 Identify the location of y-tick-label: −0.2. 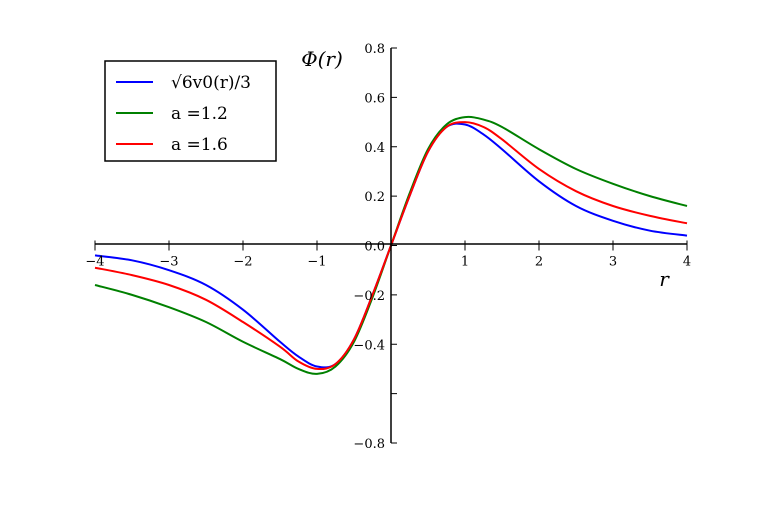
(369, 296).